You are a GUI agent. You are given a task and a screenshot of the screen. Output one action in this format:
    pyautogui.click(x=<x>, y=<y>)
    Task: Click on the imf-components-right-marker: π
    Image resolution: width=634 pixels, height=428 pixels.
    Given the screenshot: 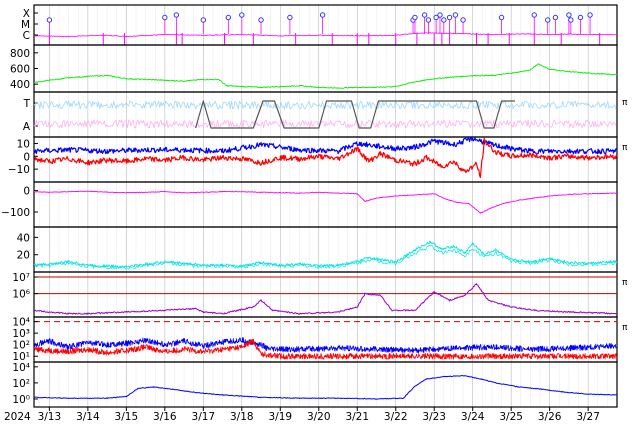 What is the action you would take?
    pyautogui.click(x=625, y=148)
    